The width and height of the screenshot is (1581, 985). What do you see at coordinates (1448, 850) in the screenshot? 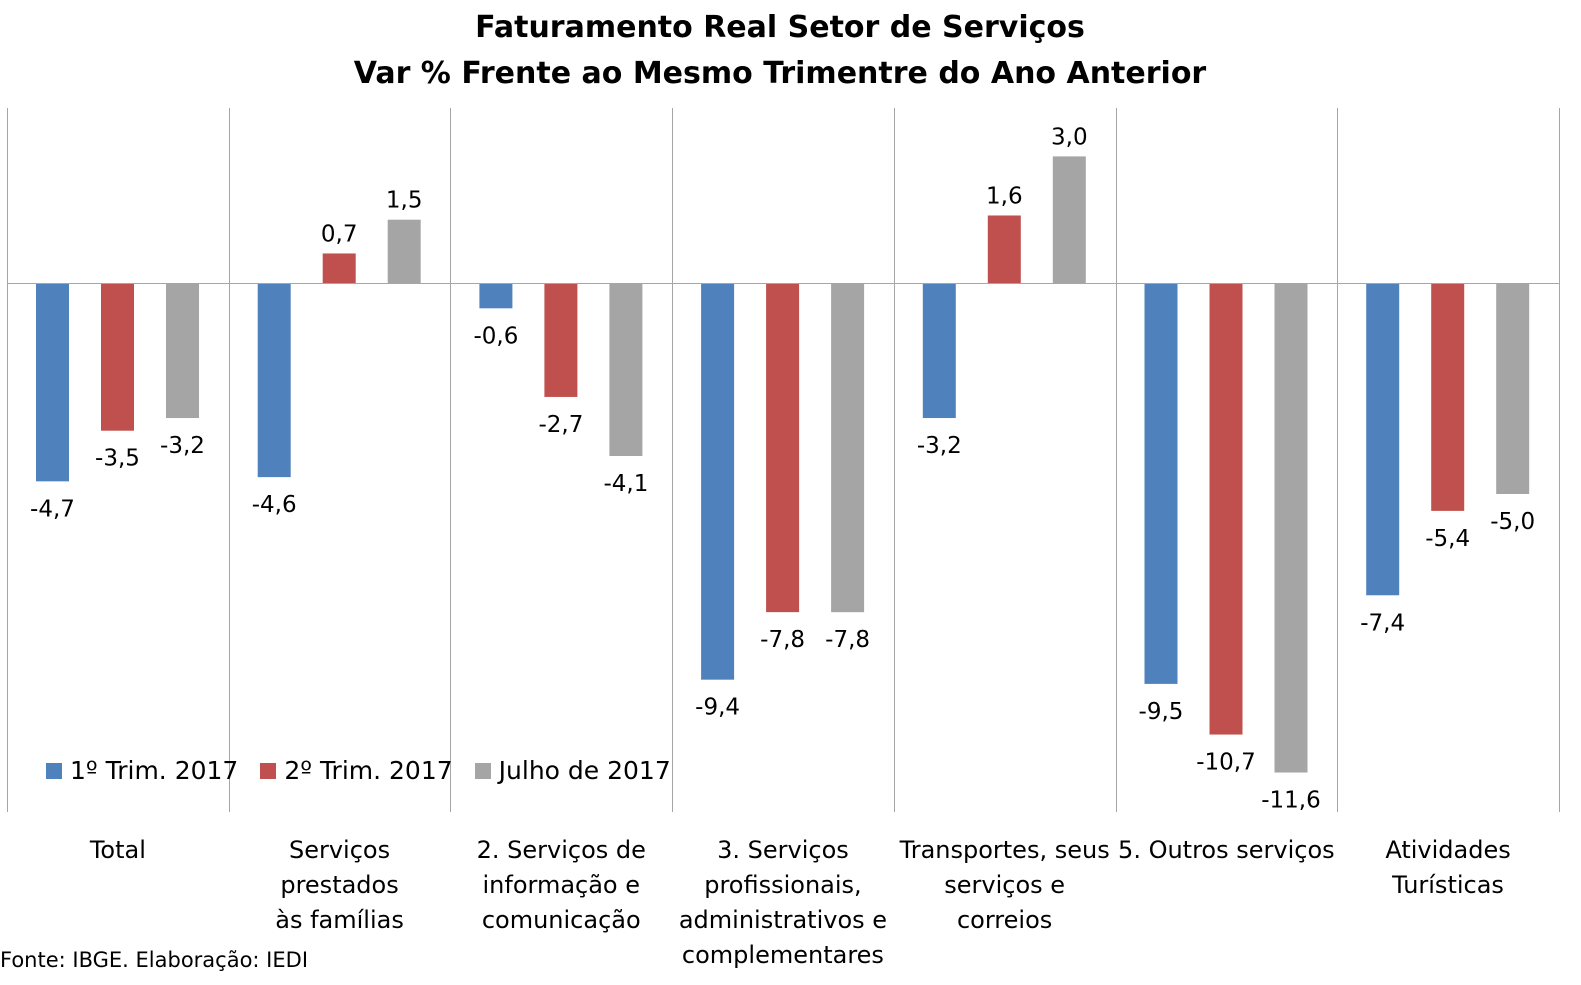
I see `category-label-line: Atividades` at bounding box center [1448, 850].